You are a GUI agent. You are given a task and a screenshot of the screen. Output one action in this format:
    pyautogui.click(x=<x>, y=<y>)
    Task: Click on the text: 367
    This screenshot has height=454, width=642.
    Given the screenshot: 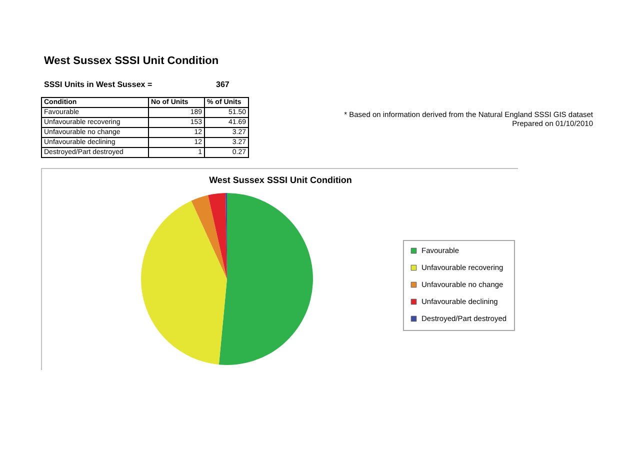 What is the action you would take?
    pyautogui.click(x=223, y=84)
    